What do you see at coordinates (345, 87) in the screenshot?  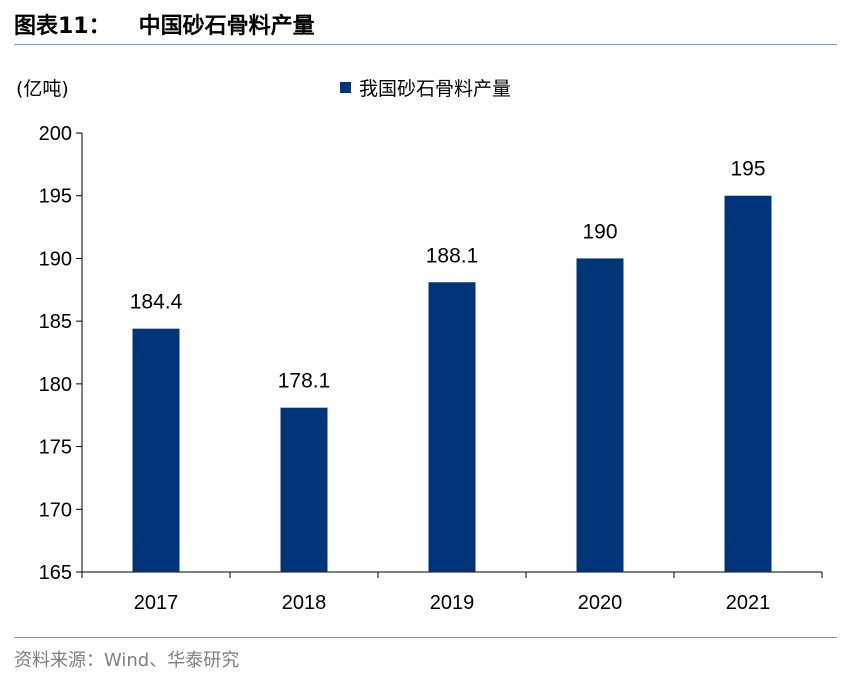 I see `legend-swatch` at bounding box center [345, 87].